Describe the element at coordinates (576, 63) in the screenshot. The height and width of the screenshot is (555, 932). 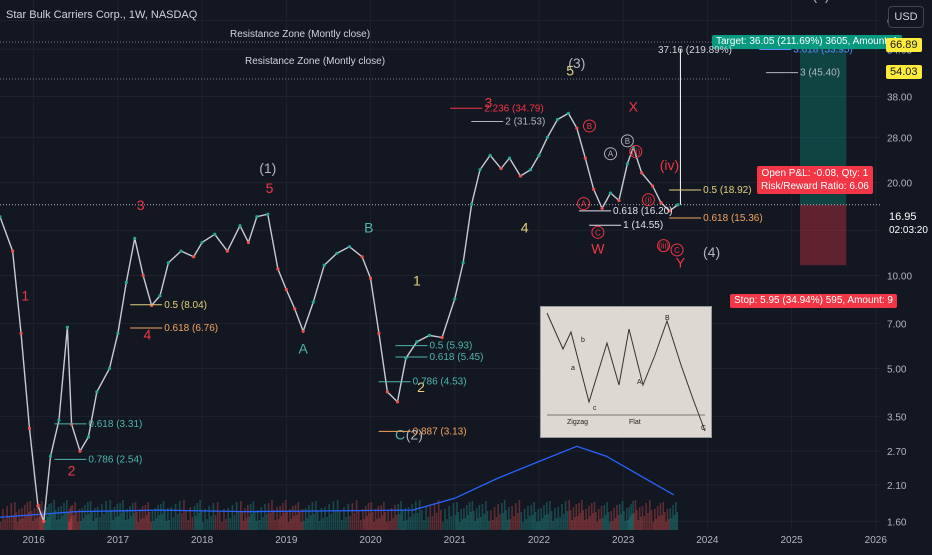
I see `wave-label-15: (3)` at that location.